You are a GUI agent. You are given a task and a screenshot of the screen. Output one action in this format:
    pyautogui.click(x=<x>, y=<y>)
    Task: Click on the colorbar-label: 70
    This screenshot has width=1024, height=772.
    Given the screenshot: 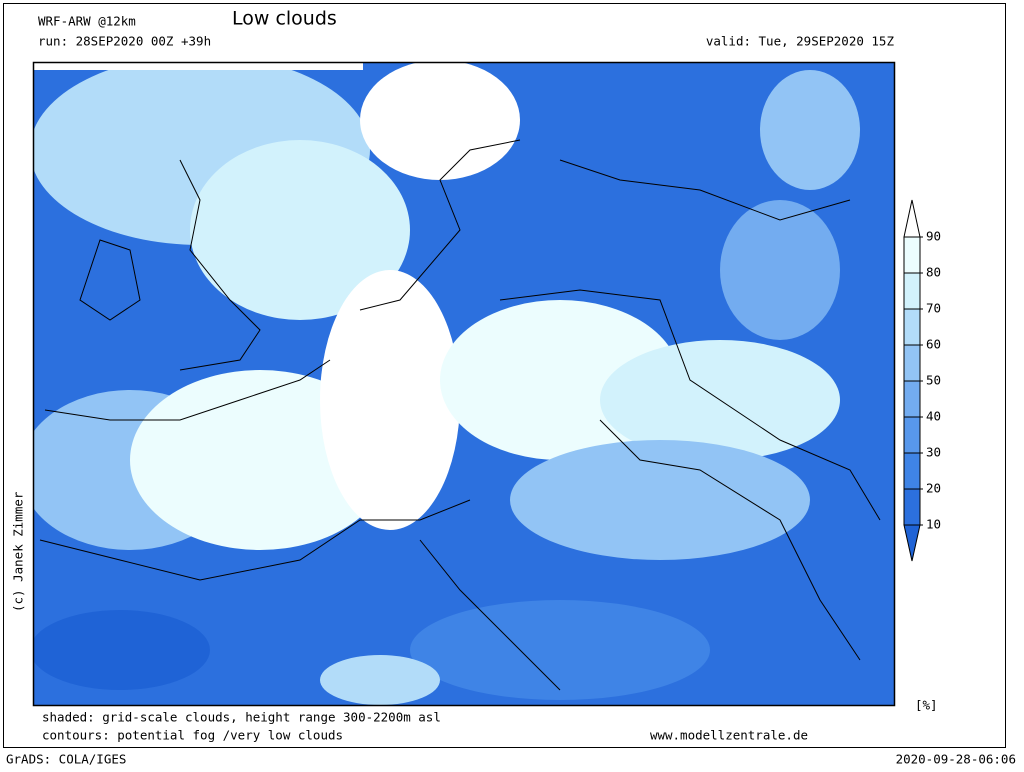 What is the action you would take?
    pyautogui.click(x=933, y=308)
    